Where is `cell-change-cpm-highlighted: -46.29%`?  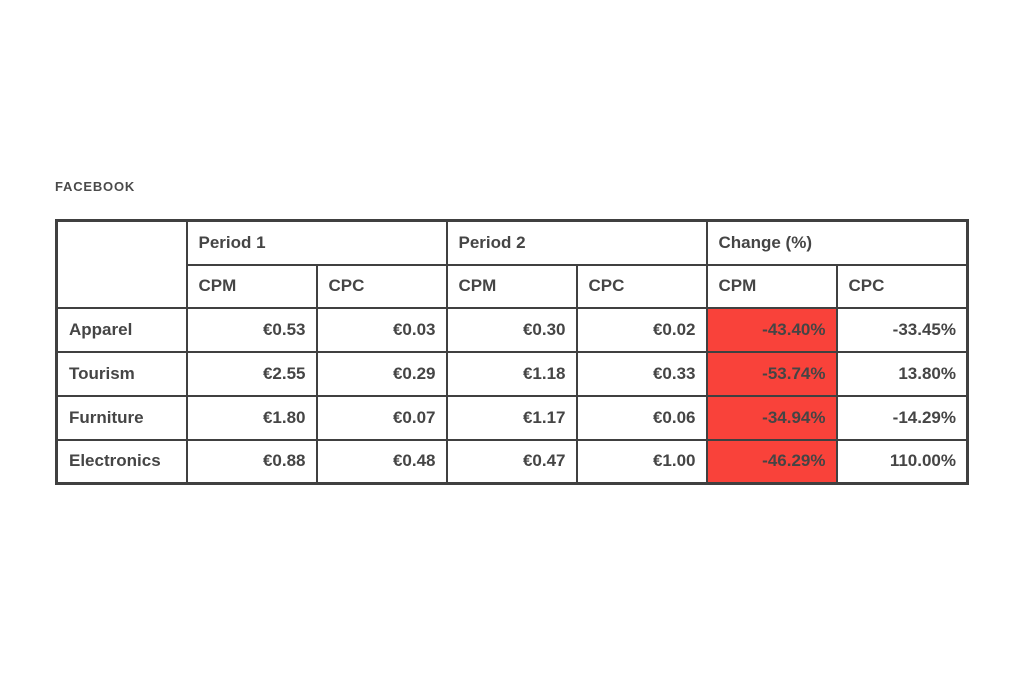
cell-change-cpm-highlighted: -46.29% is located at coordinates (771, 461).